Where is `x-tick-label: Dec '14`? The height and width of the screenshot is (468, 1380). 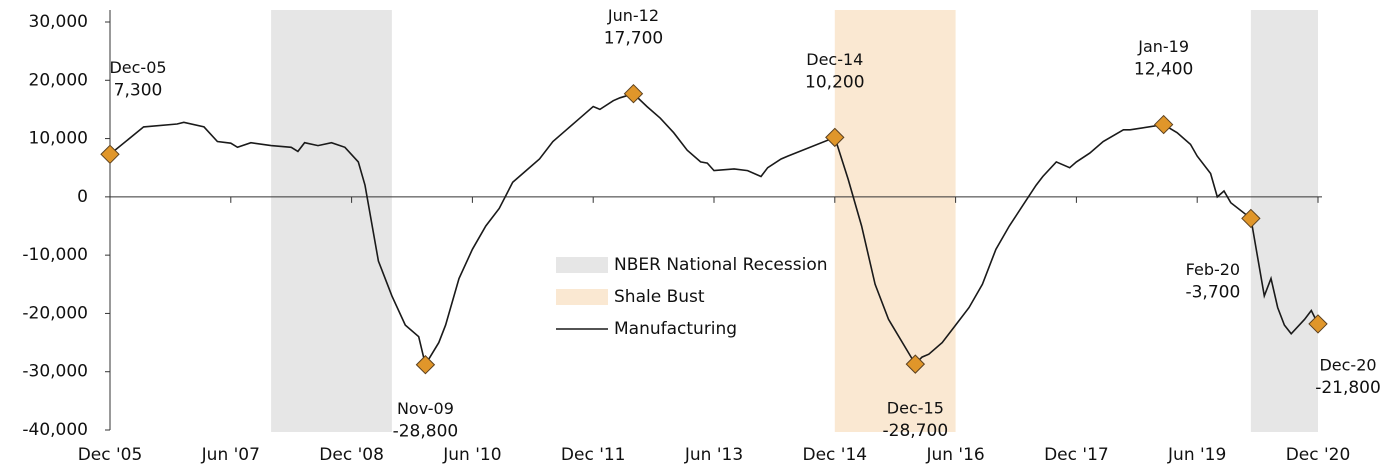 x-tick-label: Dec '14 is located at coordinates (834, 455).